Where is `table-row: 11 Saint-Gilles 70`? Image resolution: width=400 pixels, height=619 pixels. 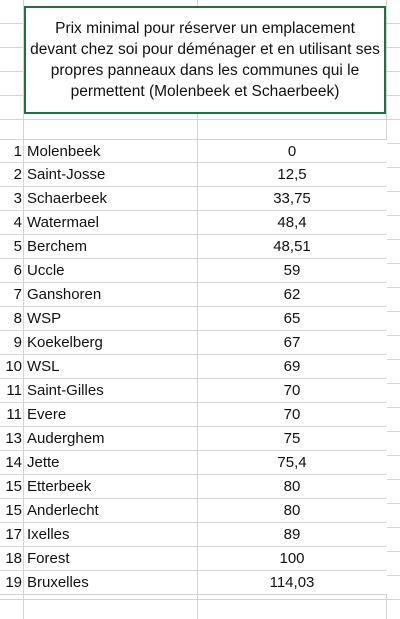 table-row: 11 Saint-Gilles 70 is located at coordinates (193, 391).